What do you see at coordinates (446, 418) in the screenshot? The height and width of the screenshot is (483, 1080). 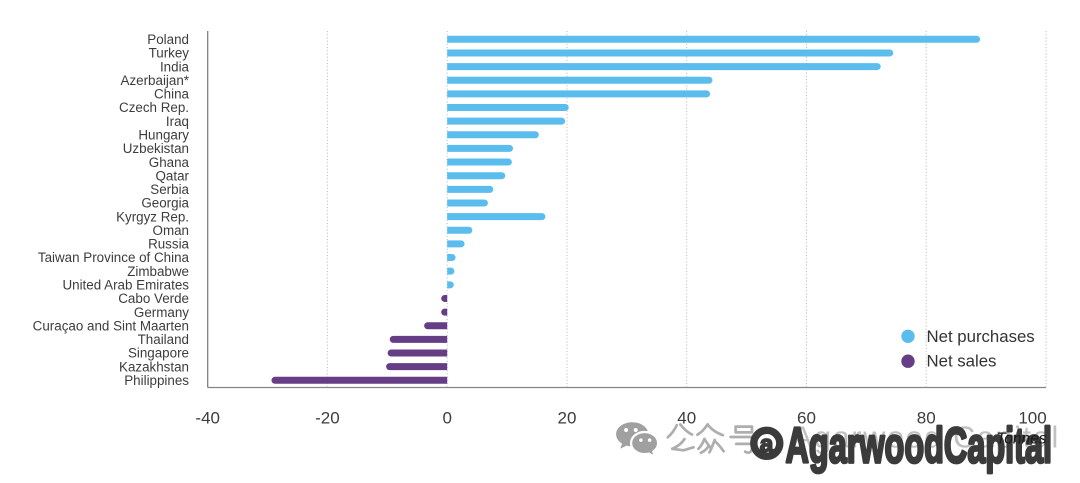 I see `svg-text: 0` at bounding box center [446, 418].